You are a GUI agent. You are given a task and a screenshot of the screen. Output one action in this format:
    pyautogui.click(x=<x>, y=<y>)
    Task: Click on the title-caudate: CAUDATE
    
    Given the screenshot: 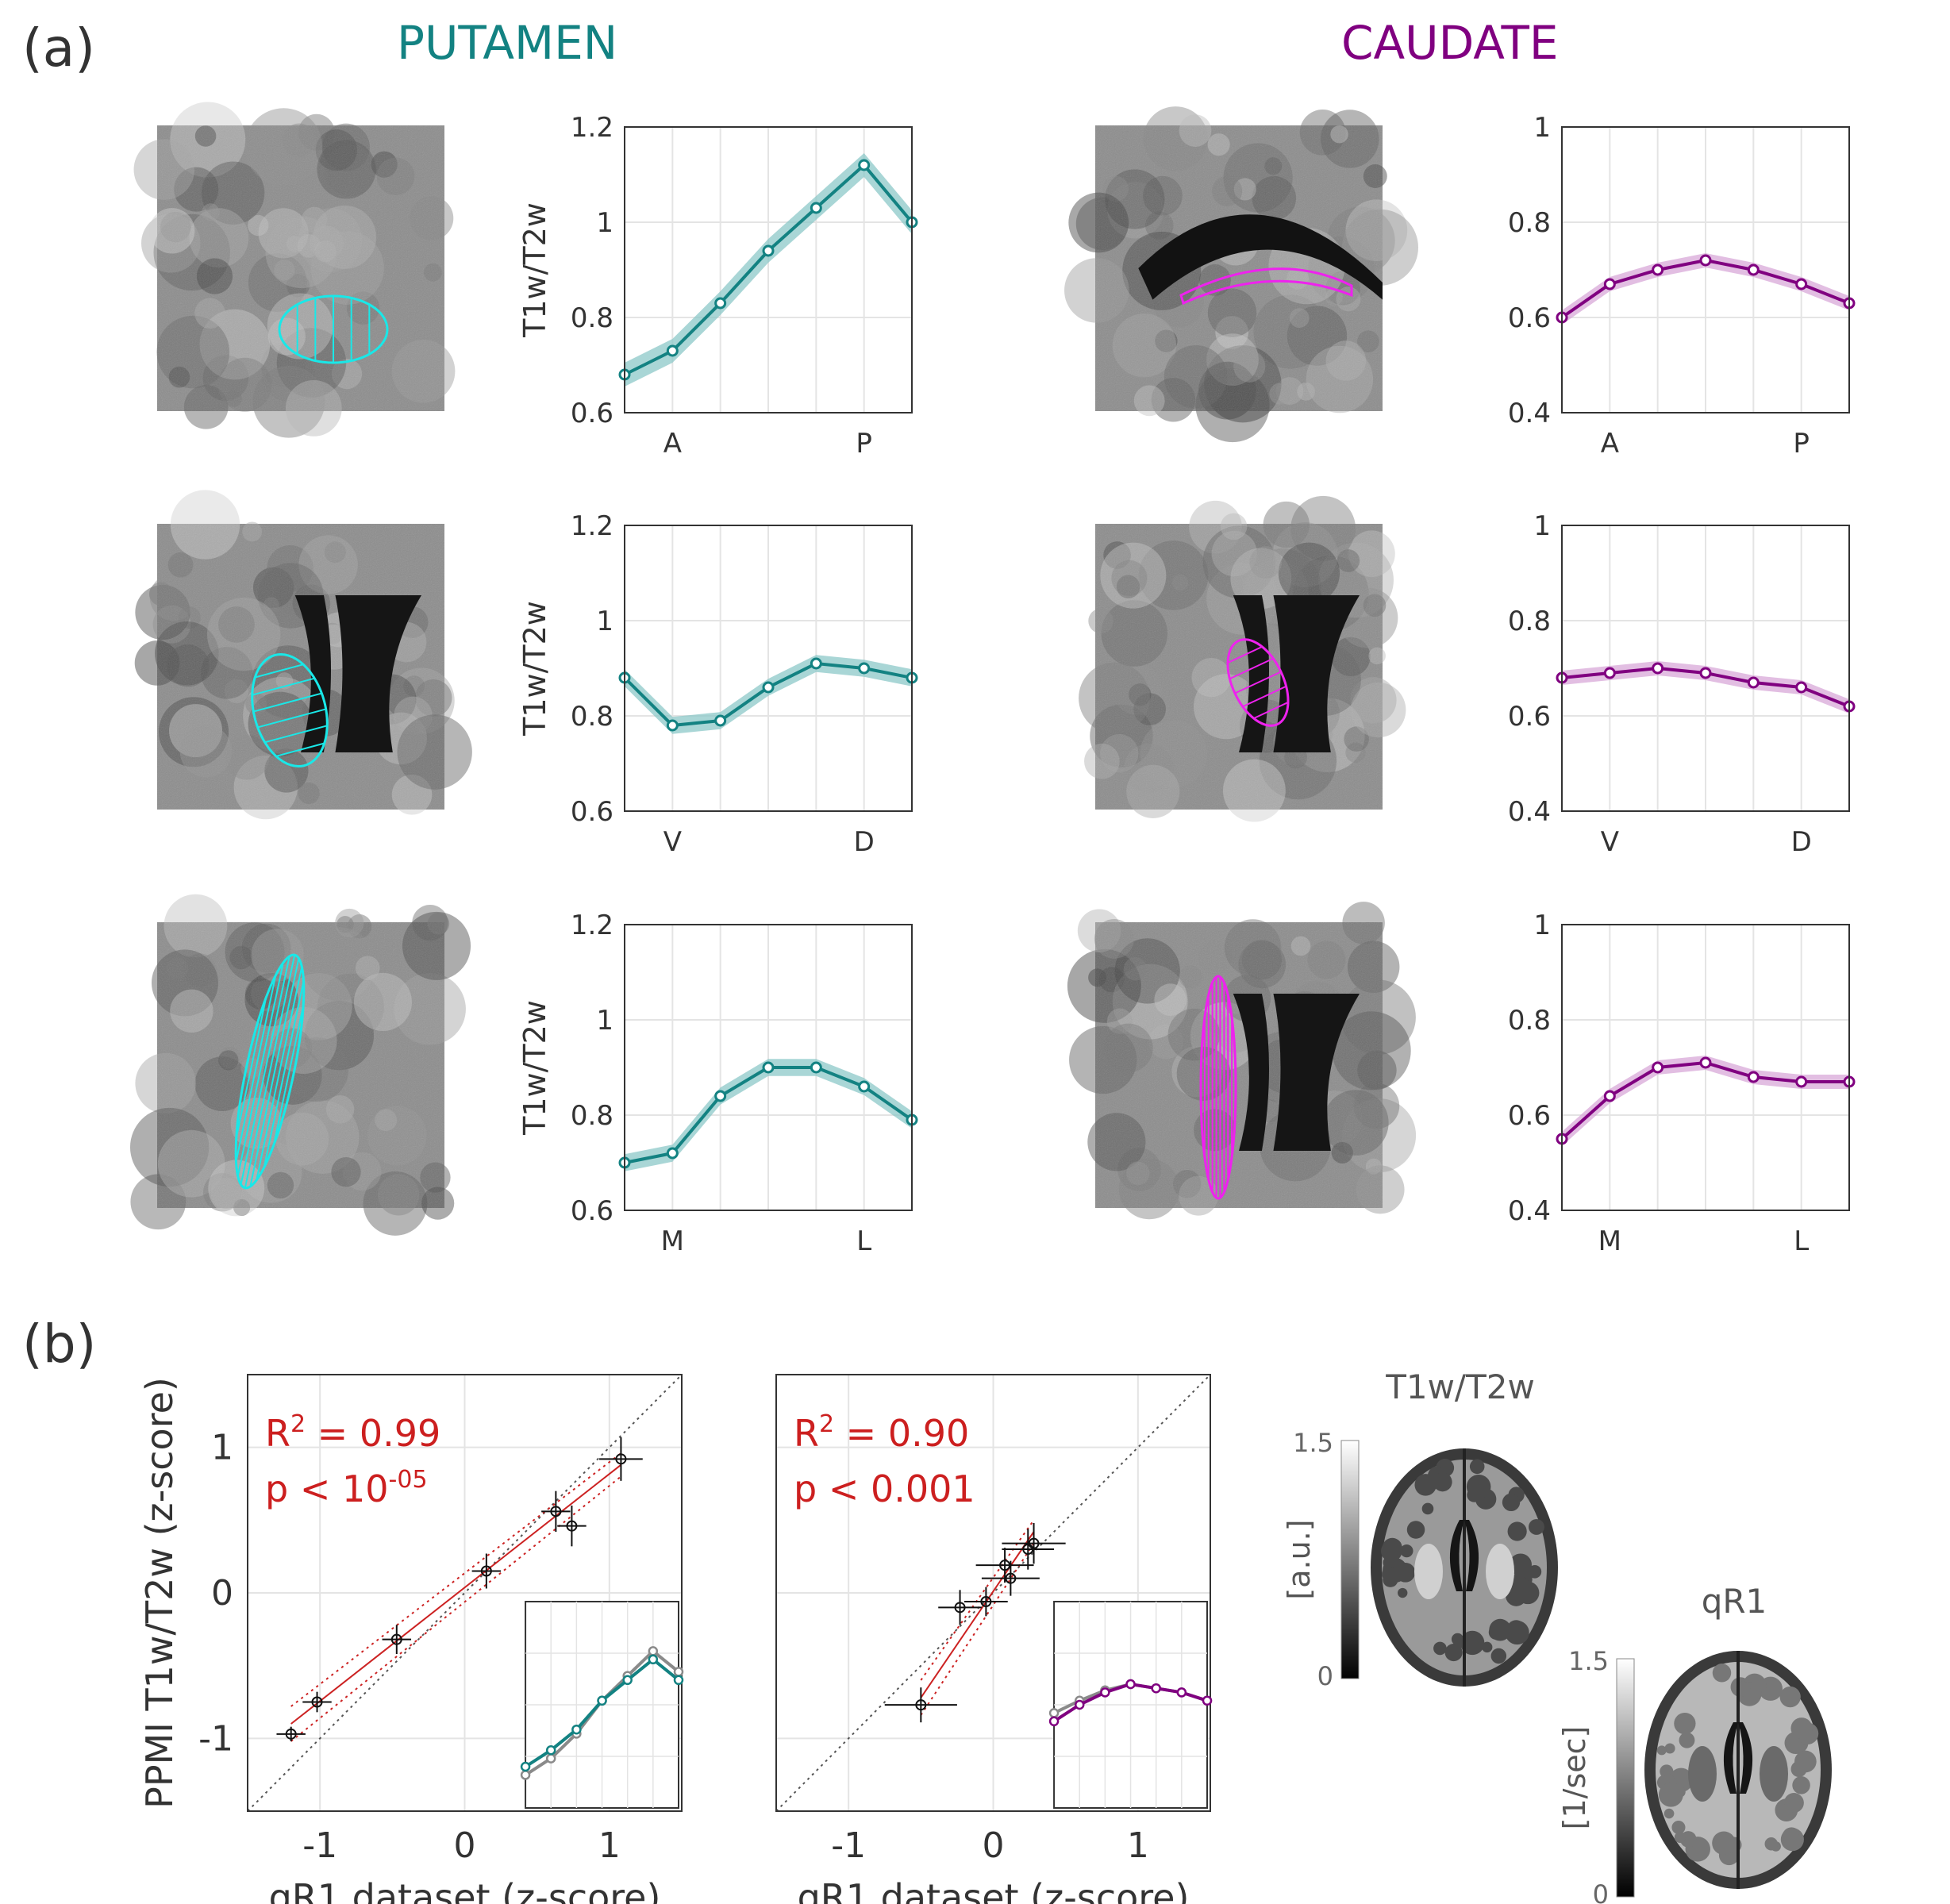 What is the action you would take?
    pyautogui.click(x=1450, y=43)
    